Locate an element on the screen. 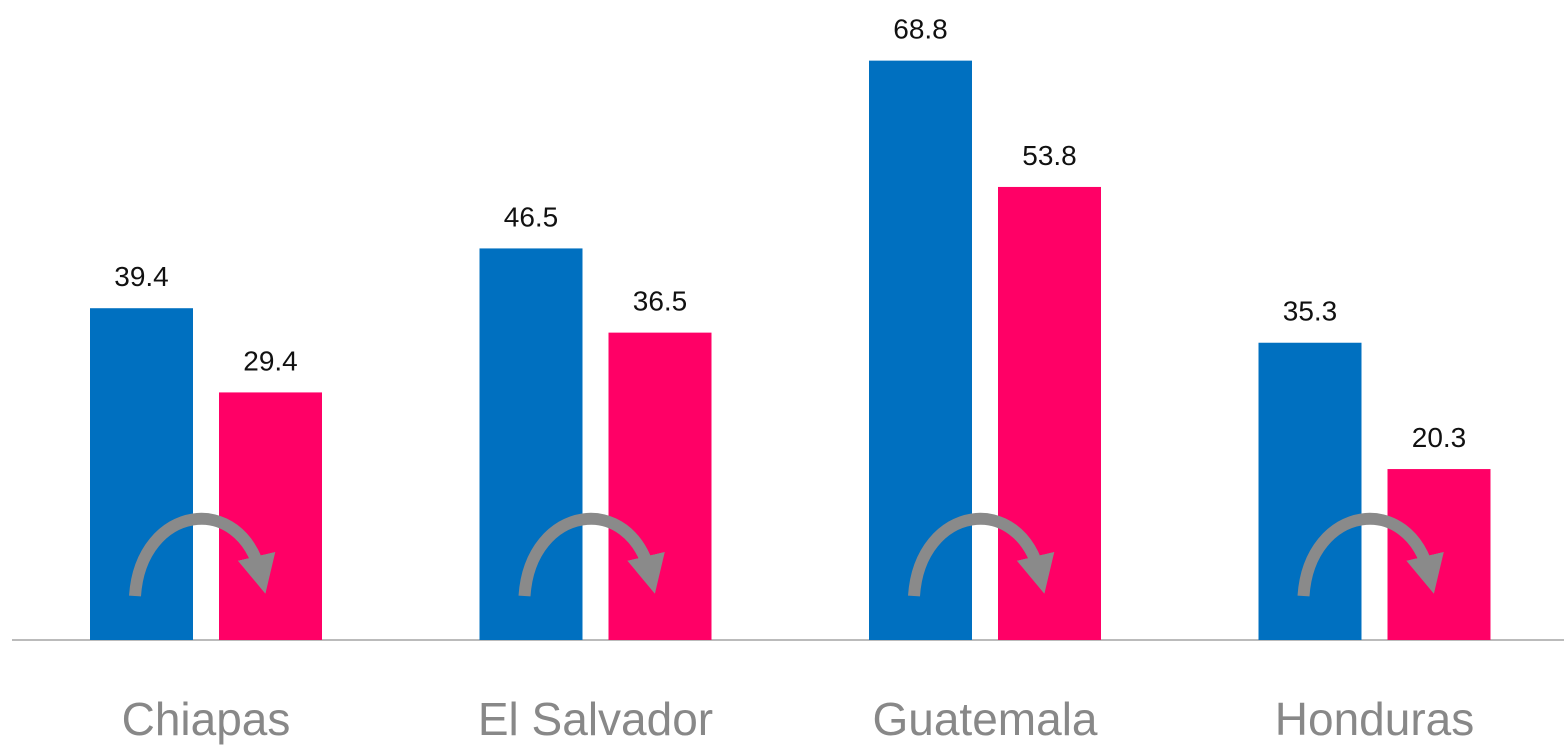 The image size is (1564, 752). x-tick-label: Honduras is located at coordinates (1374, 719).